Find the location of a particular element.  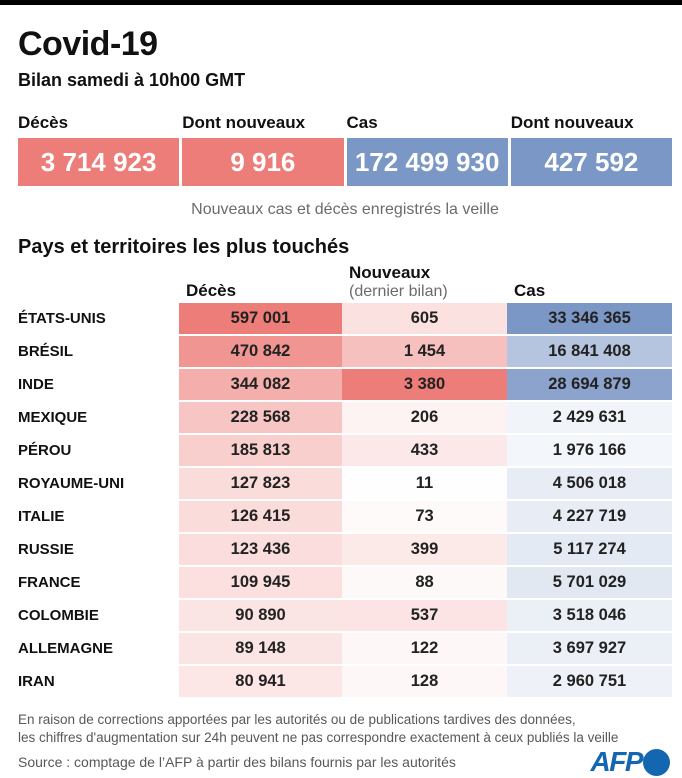

stat-value-box: 172 499 930 is located at coordinates (427, 162).